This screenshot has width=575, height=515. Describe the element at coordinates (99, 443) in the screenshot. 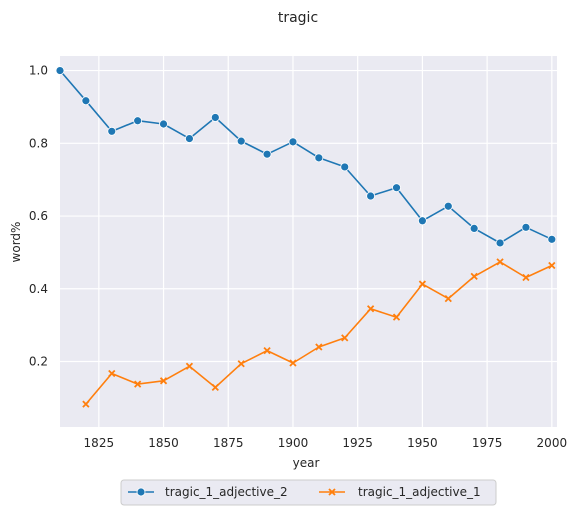

I see `x-tick-label: 1825` at that location.